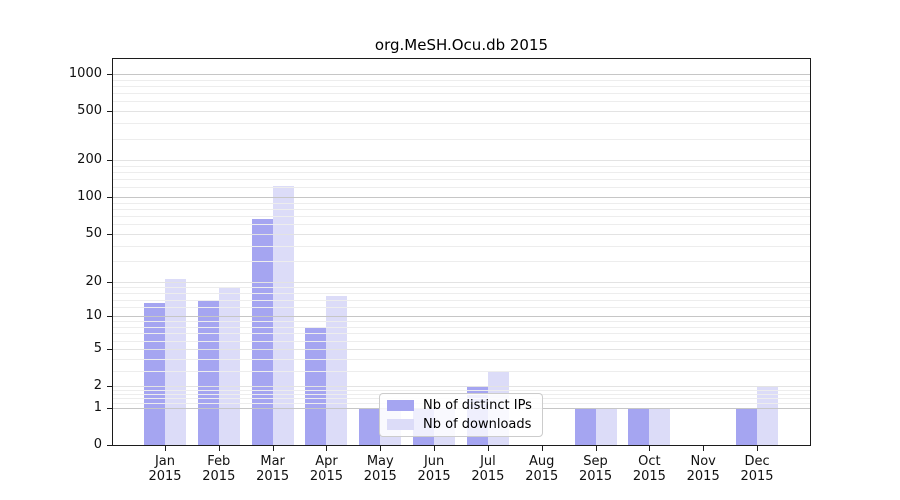  I want to click on x-tick-month: Nov, so click(703, 461).